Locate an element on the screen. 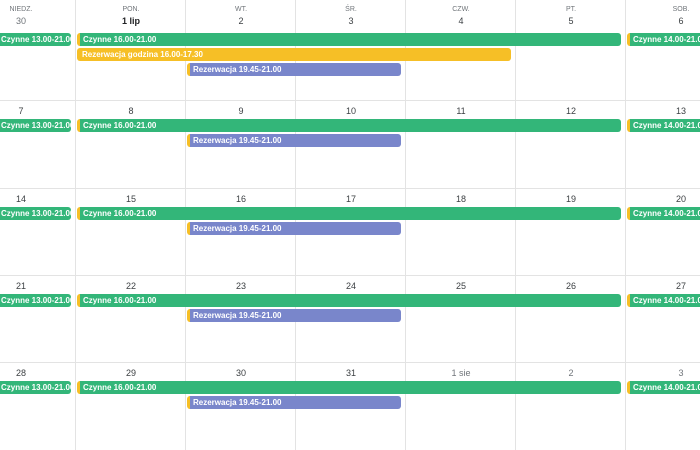 The width and height of the screenshot is (700, 450). day-number: 7 is located at coordinates (21, 111).